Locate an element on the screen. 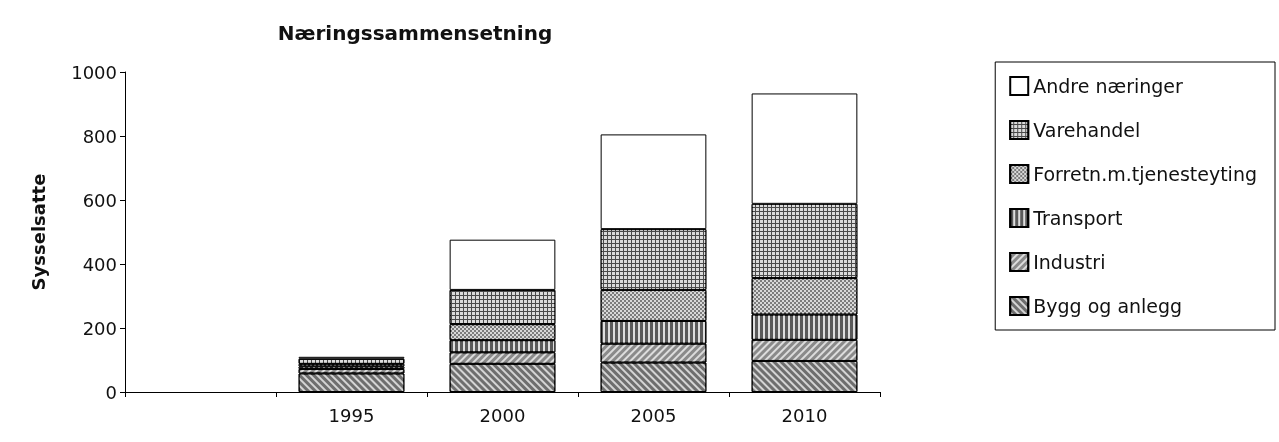 The image size is (1279, 442). y-tick-label: 800 is located at coordinates (99, 136).